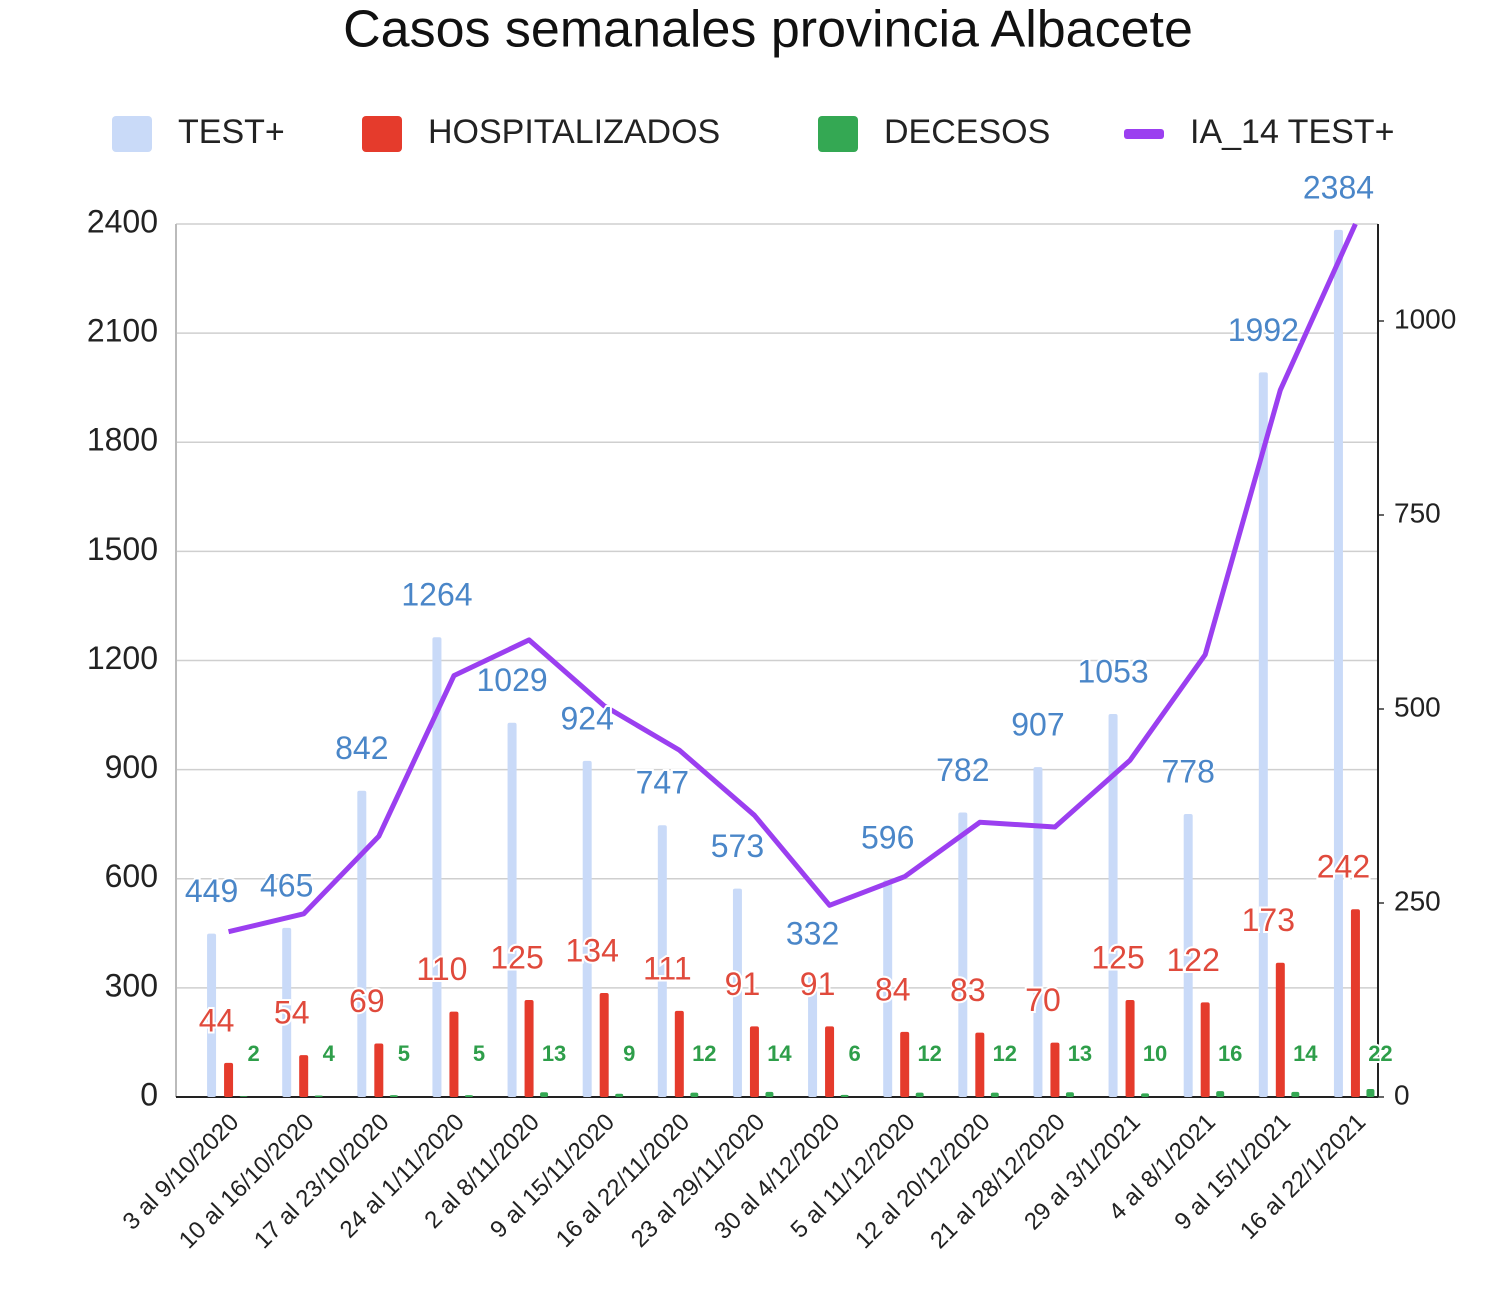 The image size is (1500, 1300). Describe the element at coordinates (1043, 1000) in the screenshot. I see `data-label: 70` at that location.